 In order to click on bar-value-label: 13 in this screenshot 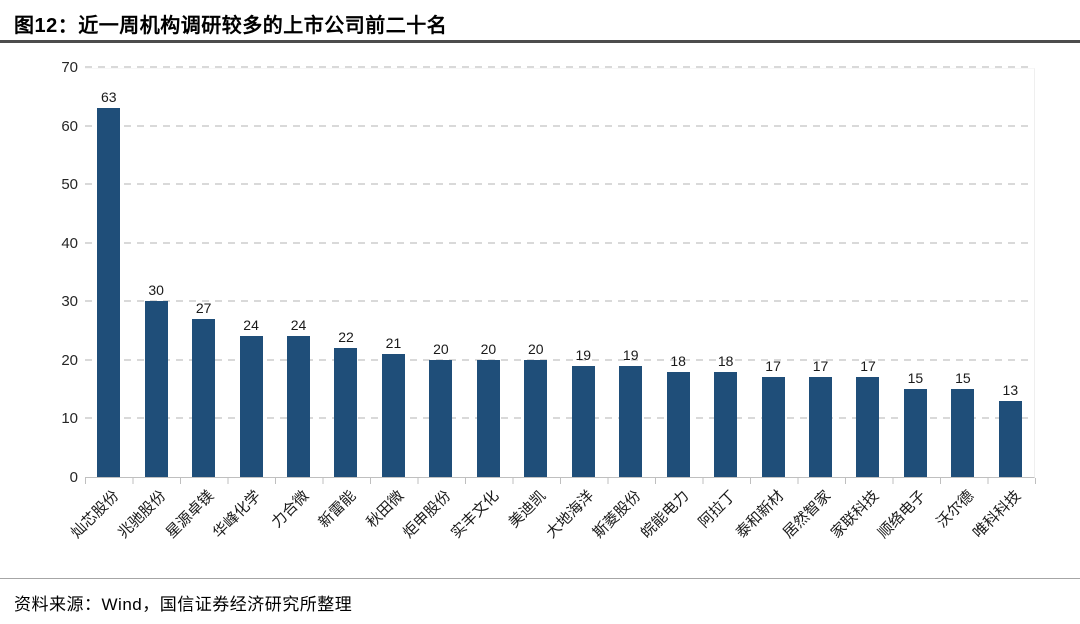, I will do `click(1010, 389)`.